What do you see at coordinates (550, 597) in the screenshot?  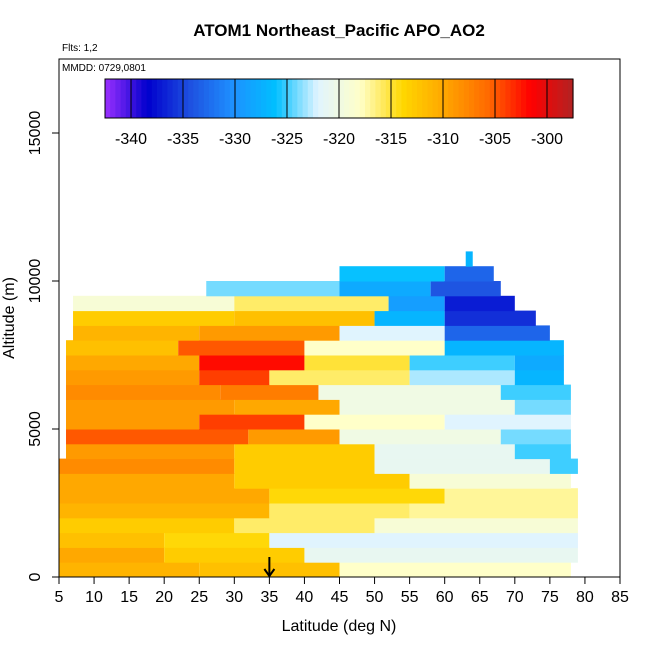 I see `x-tick-label: 75` at bounding box center [550, 597].